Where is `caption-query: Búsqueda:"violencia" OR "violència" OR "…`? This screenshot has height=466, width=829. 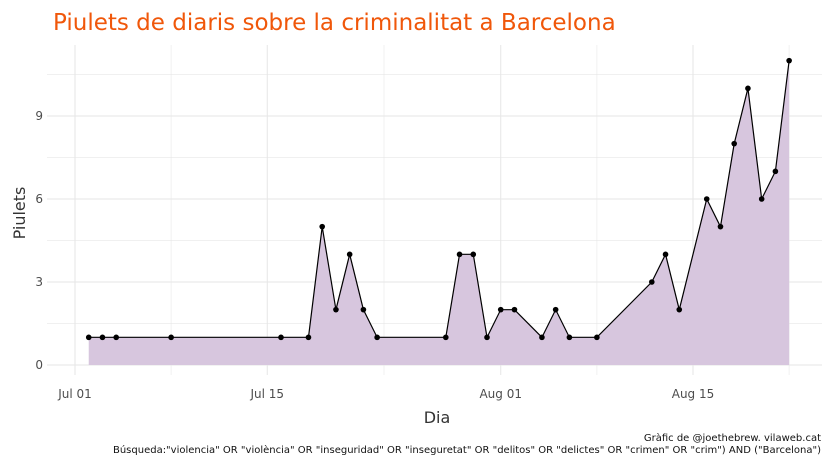 caption-query: Búsqueda:"violencia" OR "violència" OR "… is located at coordinates (467, 450).